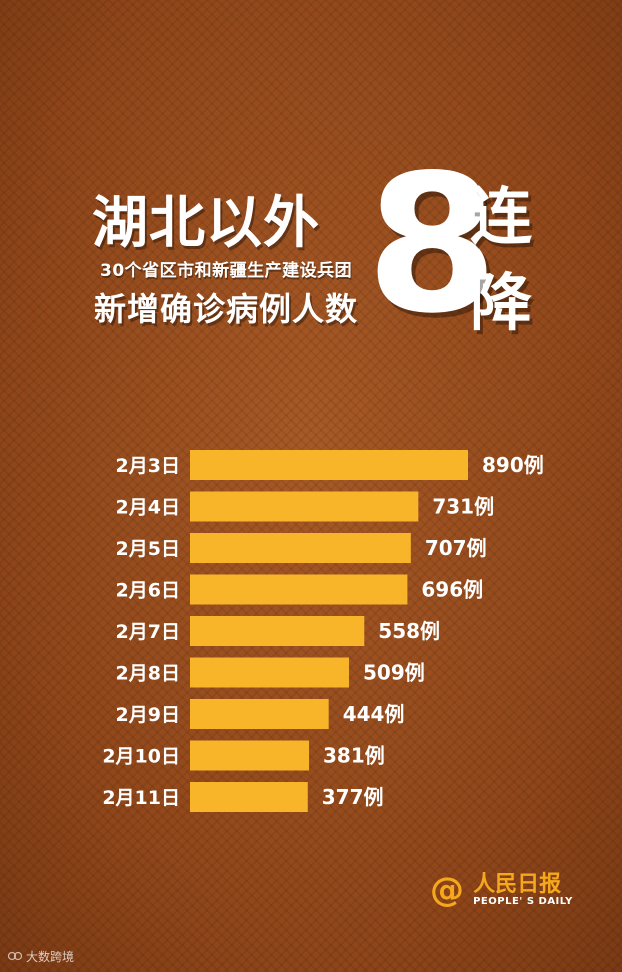 The height and width of the screenshot is (972, 622). Describe the element at coordinates (141, 757) in the screenshot. I see `category-label: 2月10日` at that location.